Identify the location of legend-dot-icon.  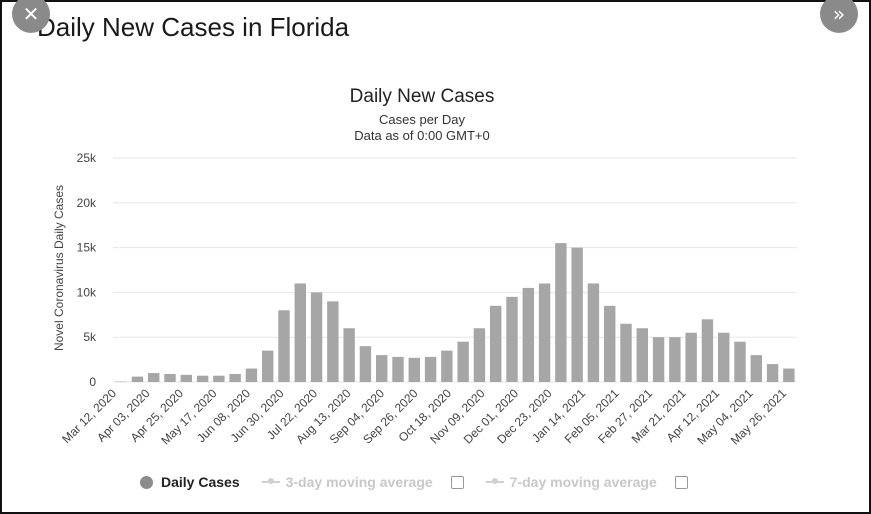
(146, 482).